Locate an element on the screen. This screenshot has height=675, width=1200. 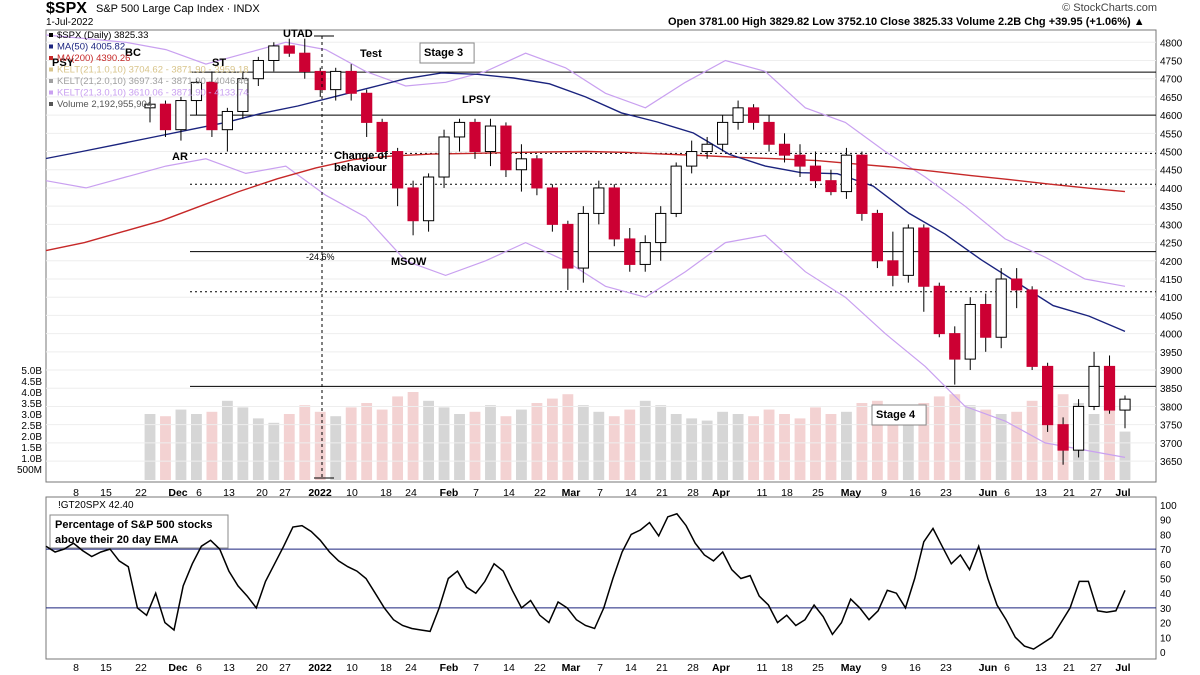
price-tick-label: 4650 is located at coordinates (1171, 98).